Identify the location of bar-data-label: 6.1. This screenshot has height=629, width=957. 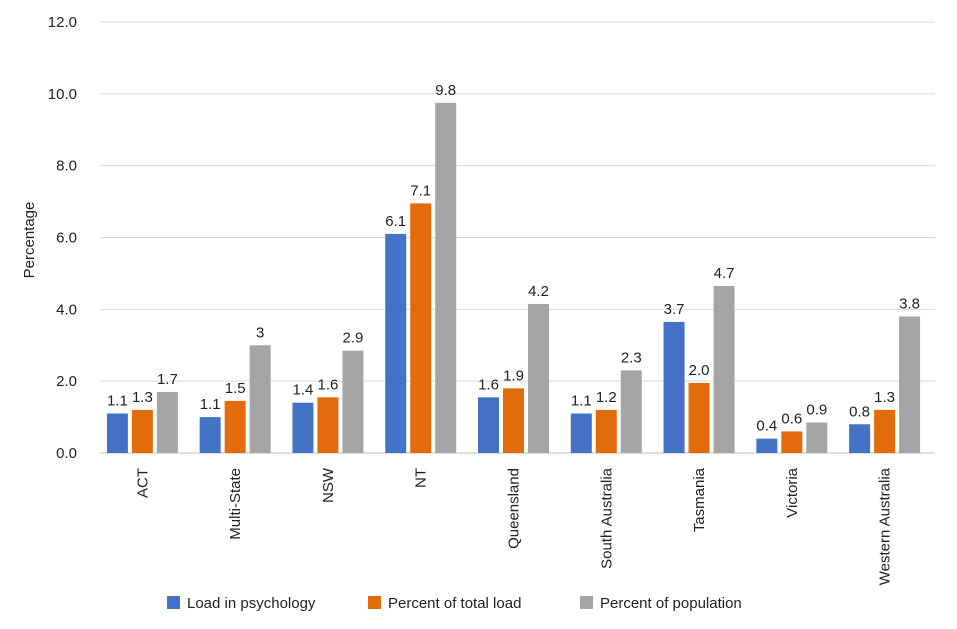
(395, 221).